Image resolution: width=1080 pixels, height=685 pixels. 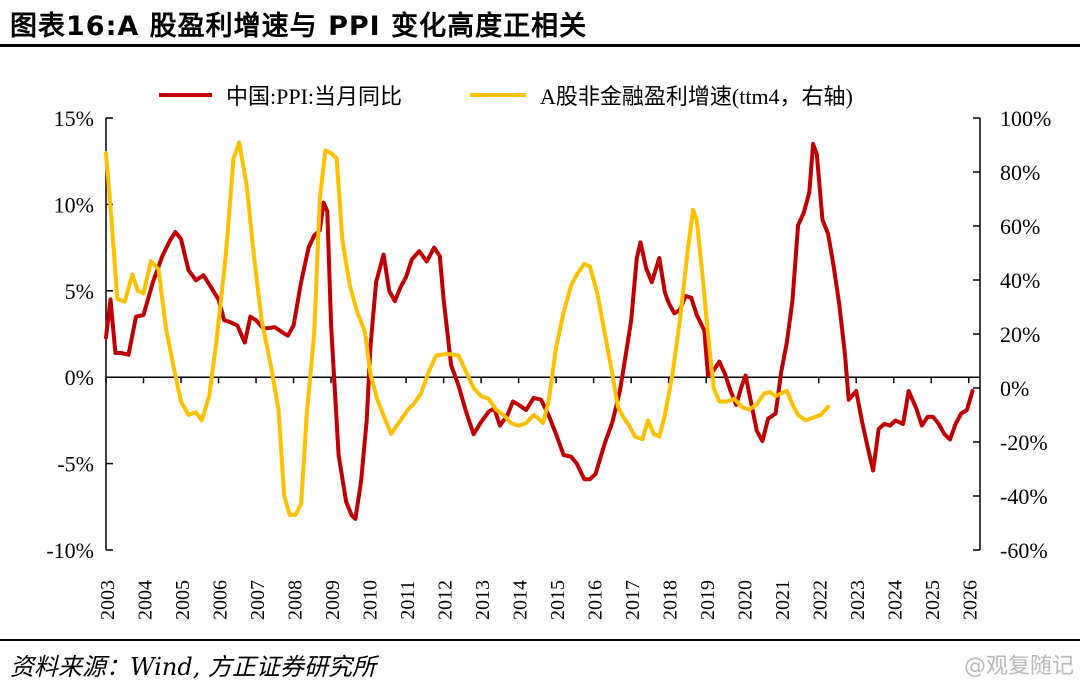 I want to click on x-axis-tick-label: 2004, so click(x=146, y=600).